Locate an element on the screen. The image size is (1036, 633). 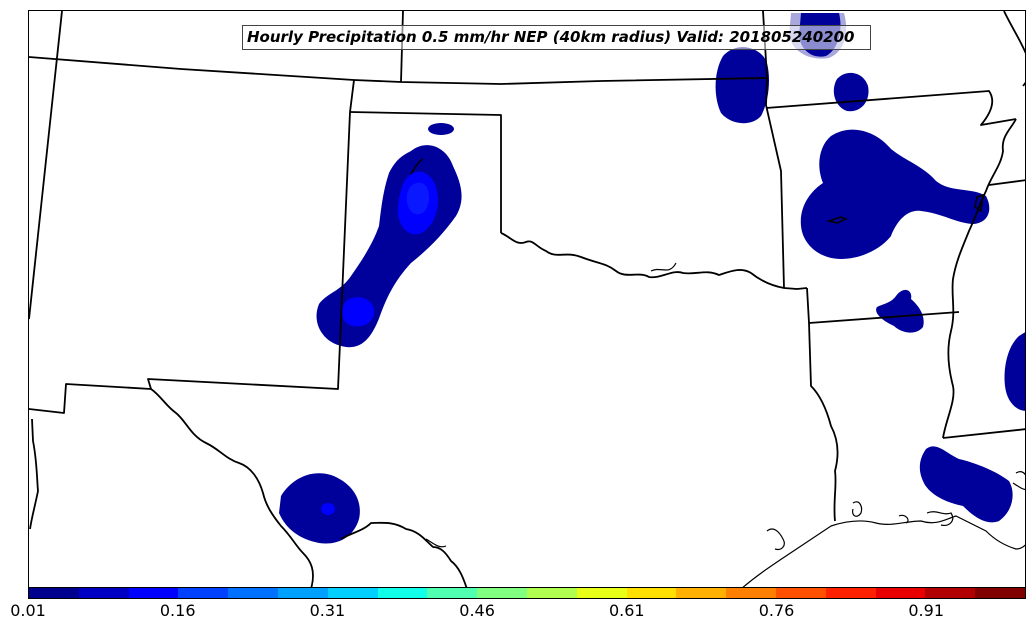
precip-area-west-texas is located at coordinates (319, 508).